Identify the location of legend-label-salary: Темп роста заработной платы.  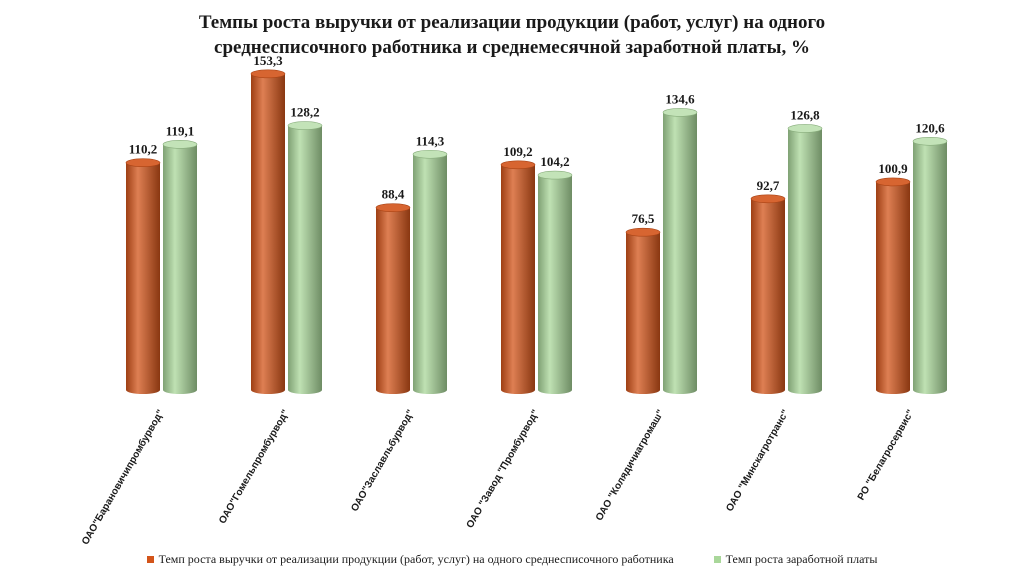
(801, 559).